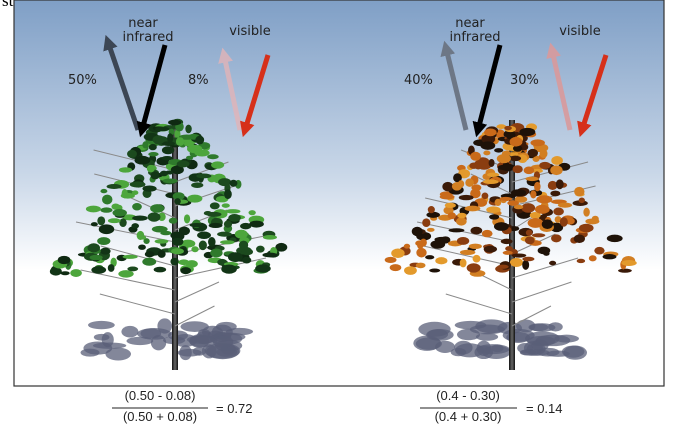 The height and width of the screenshot is (429, 677). Describe the element at coordinates (512, 245) in the screenshot. I see `trunk` at that location.